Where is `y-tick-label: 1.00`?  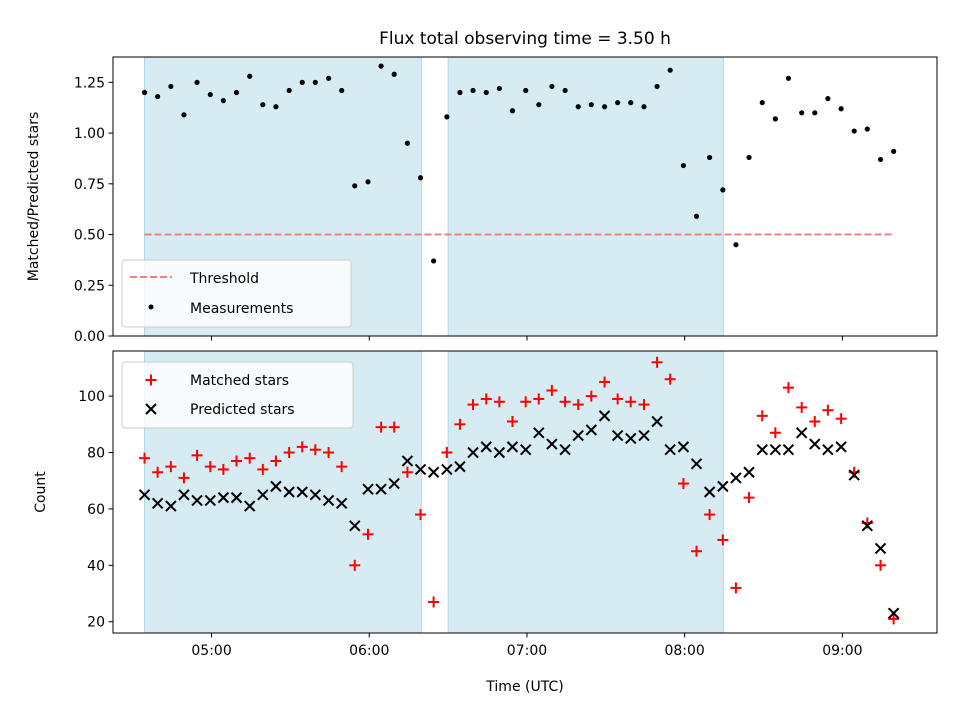
y-tick-label: 1.00 is located at coordinates (89, 134).